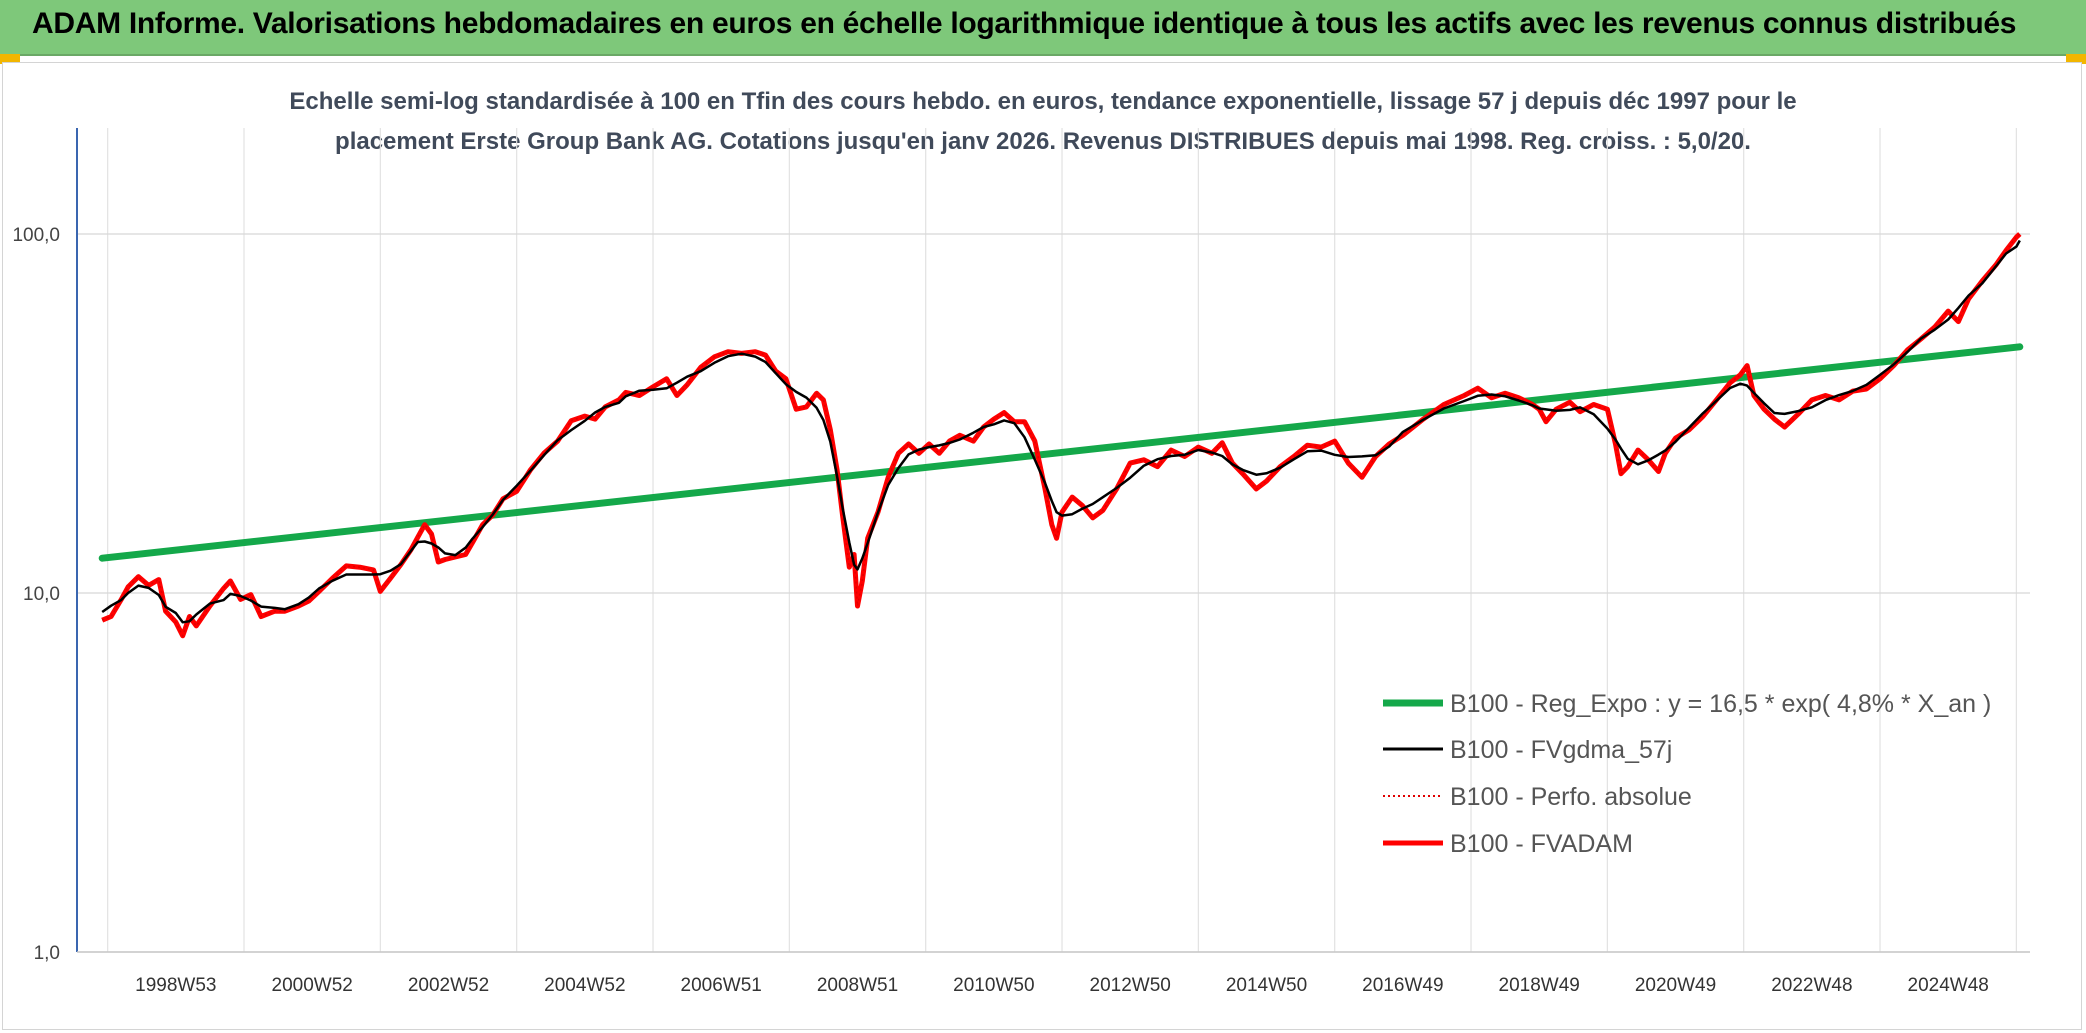 Image resolution: width=2086 pixels, height=1033 pixels. What do you see at coordinates (2076, 59) in the screenshot?
I see `corner-marker-right` at bounding box center [2076, 59].